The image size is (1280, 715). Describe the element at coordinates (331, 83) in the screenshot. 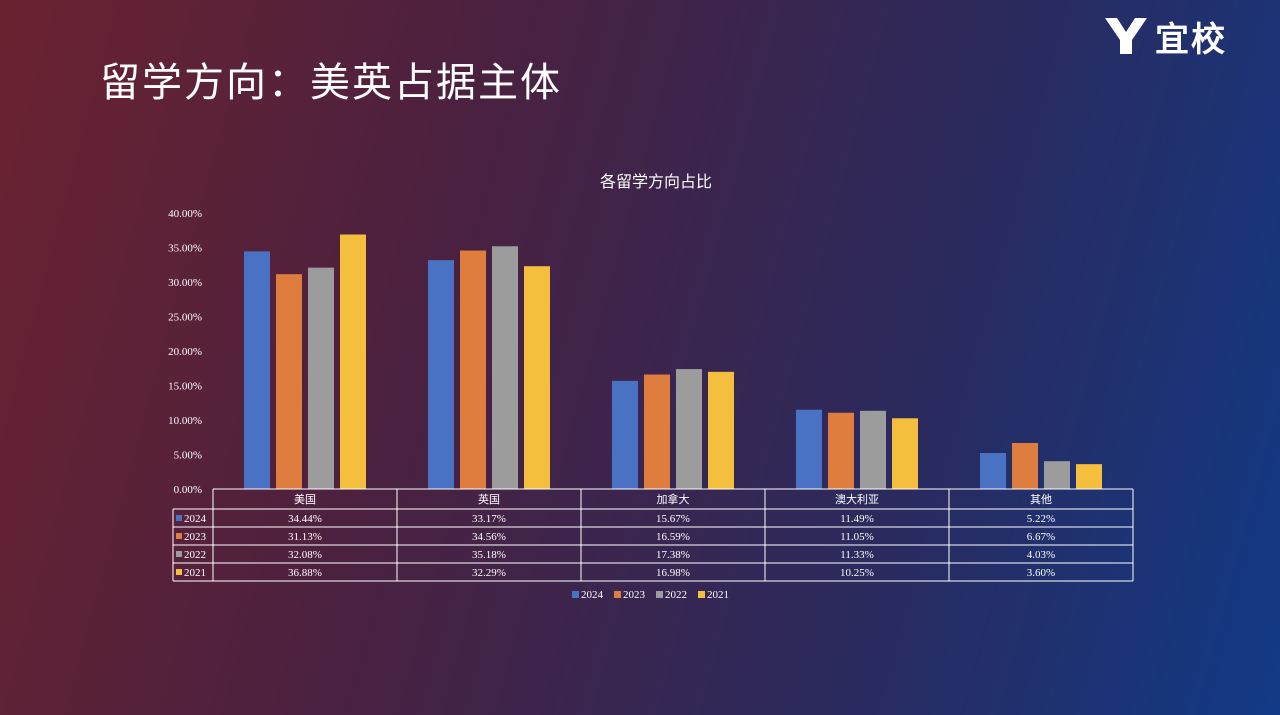

I see `page-title: 留学方向：美英占据主体` at that location.